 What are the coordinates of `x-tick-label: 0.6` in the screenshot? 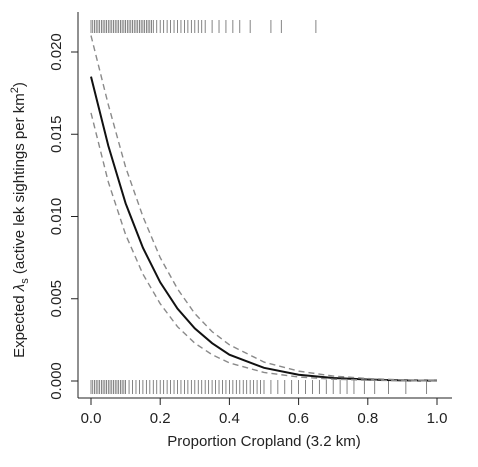 It's located at (298, 418).